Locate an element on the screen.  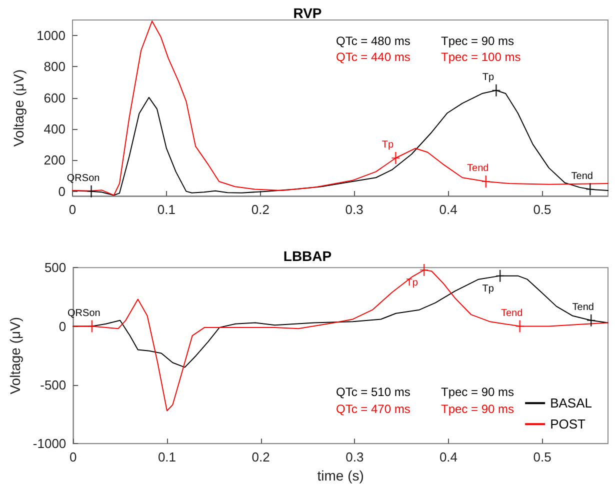
chart-title: LBBAP is located at coordinates (307, 256).